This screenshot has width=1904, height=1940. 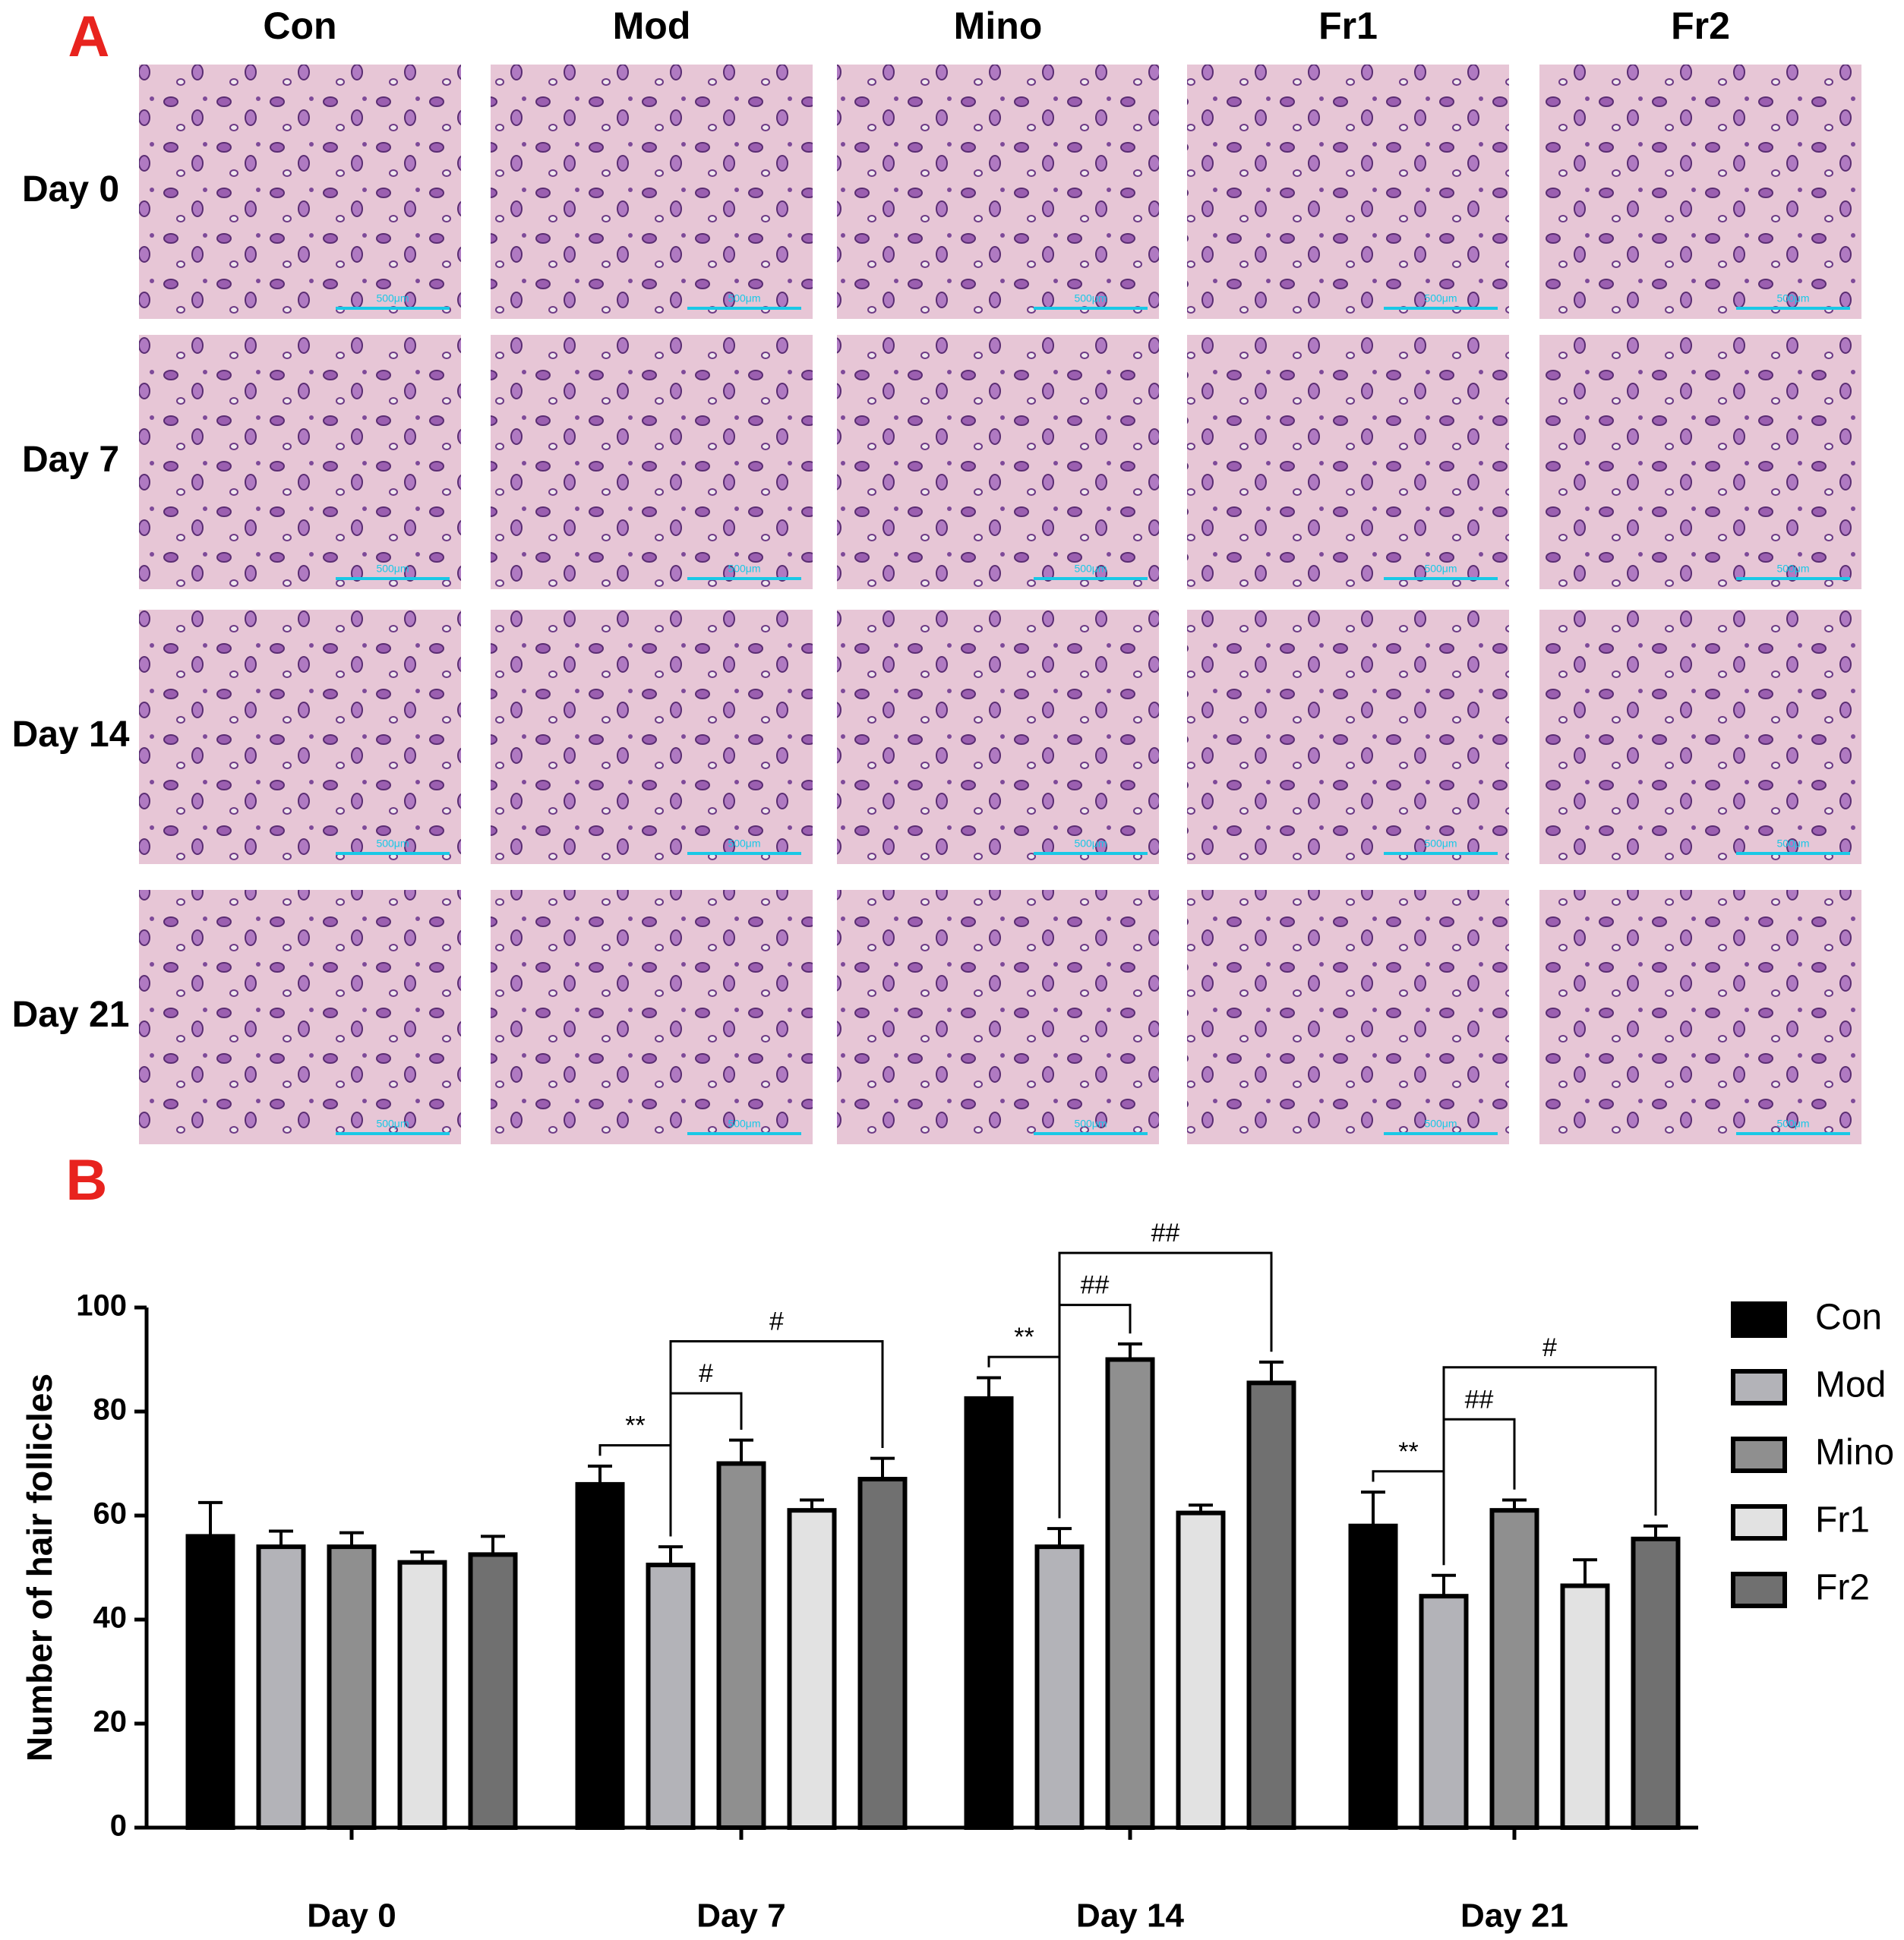 What do you see at coordinates (351, 1916) in the screenshot?
I see `x-tick-label: Day 0` at bounding box center [351, 1916].